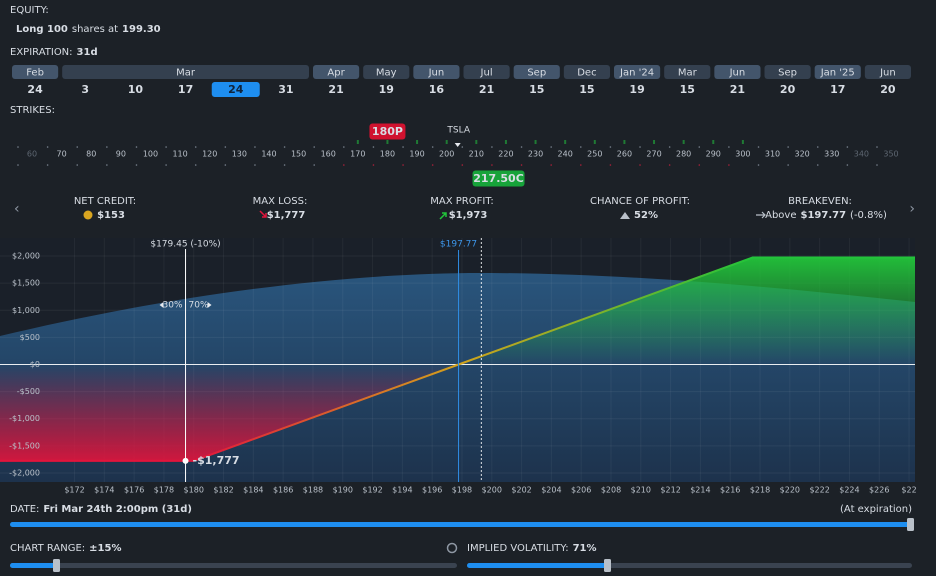 The image size is (936, 576). I want to click on expiration-date: 15, so click(687, 89).